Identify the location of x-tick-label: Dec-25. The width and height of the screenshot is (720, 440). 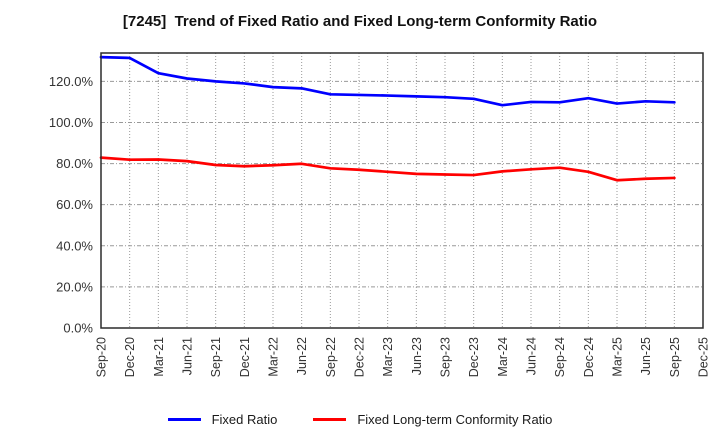
(704, 357).